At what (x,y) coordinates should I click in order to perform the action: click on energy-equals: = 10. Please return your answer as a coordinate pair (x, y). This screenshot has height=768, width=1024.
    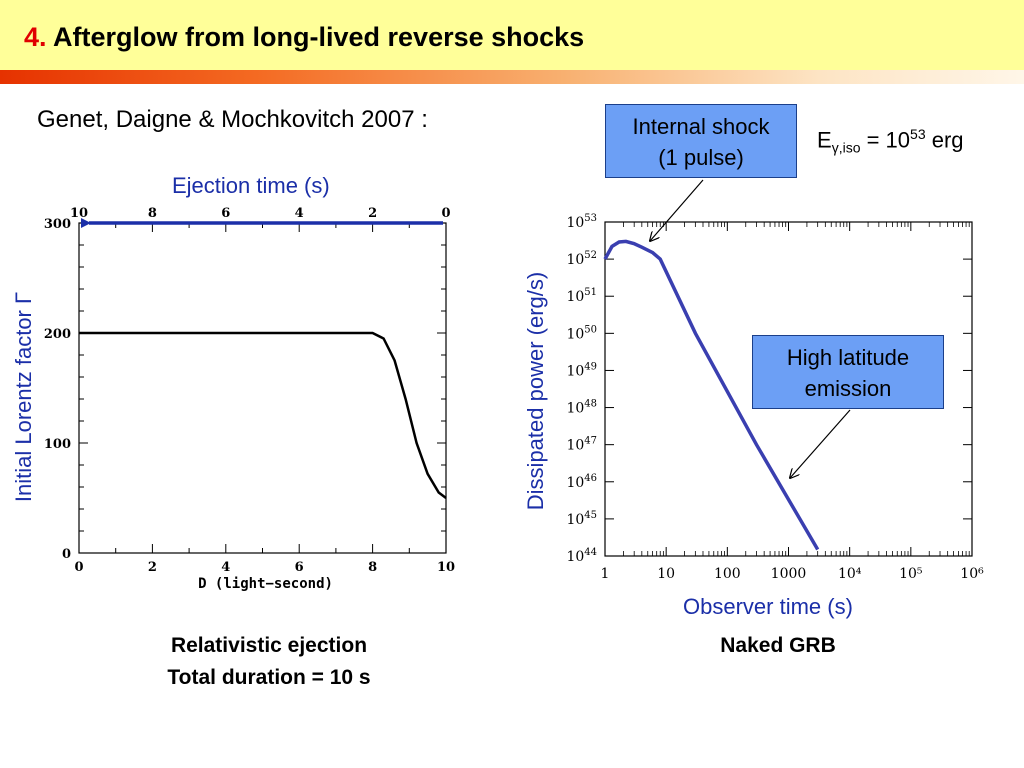
    Looking at the image, I should click on (885, 140).